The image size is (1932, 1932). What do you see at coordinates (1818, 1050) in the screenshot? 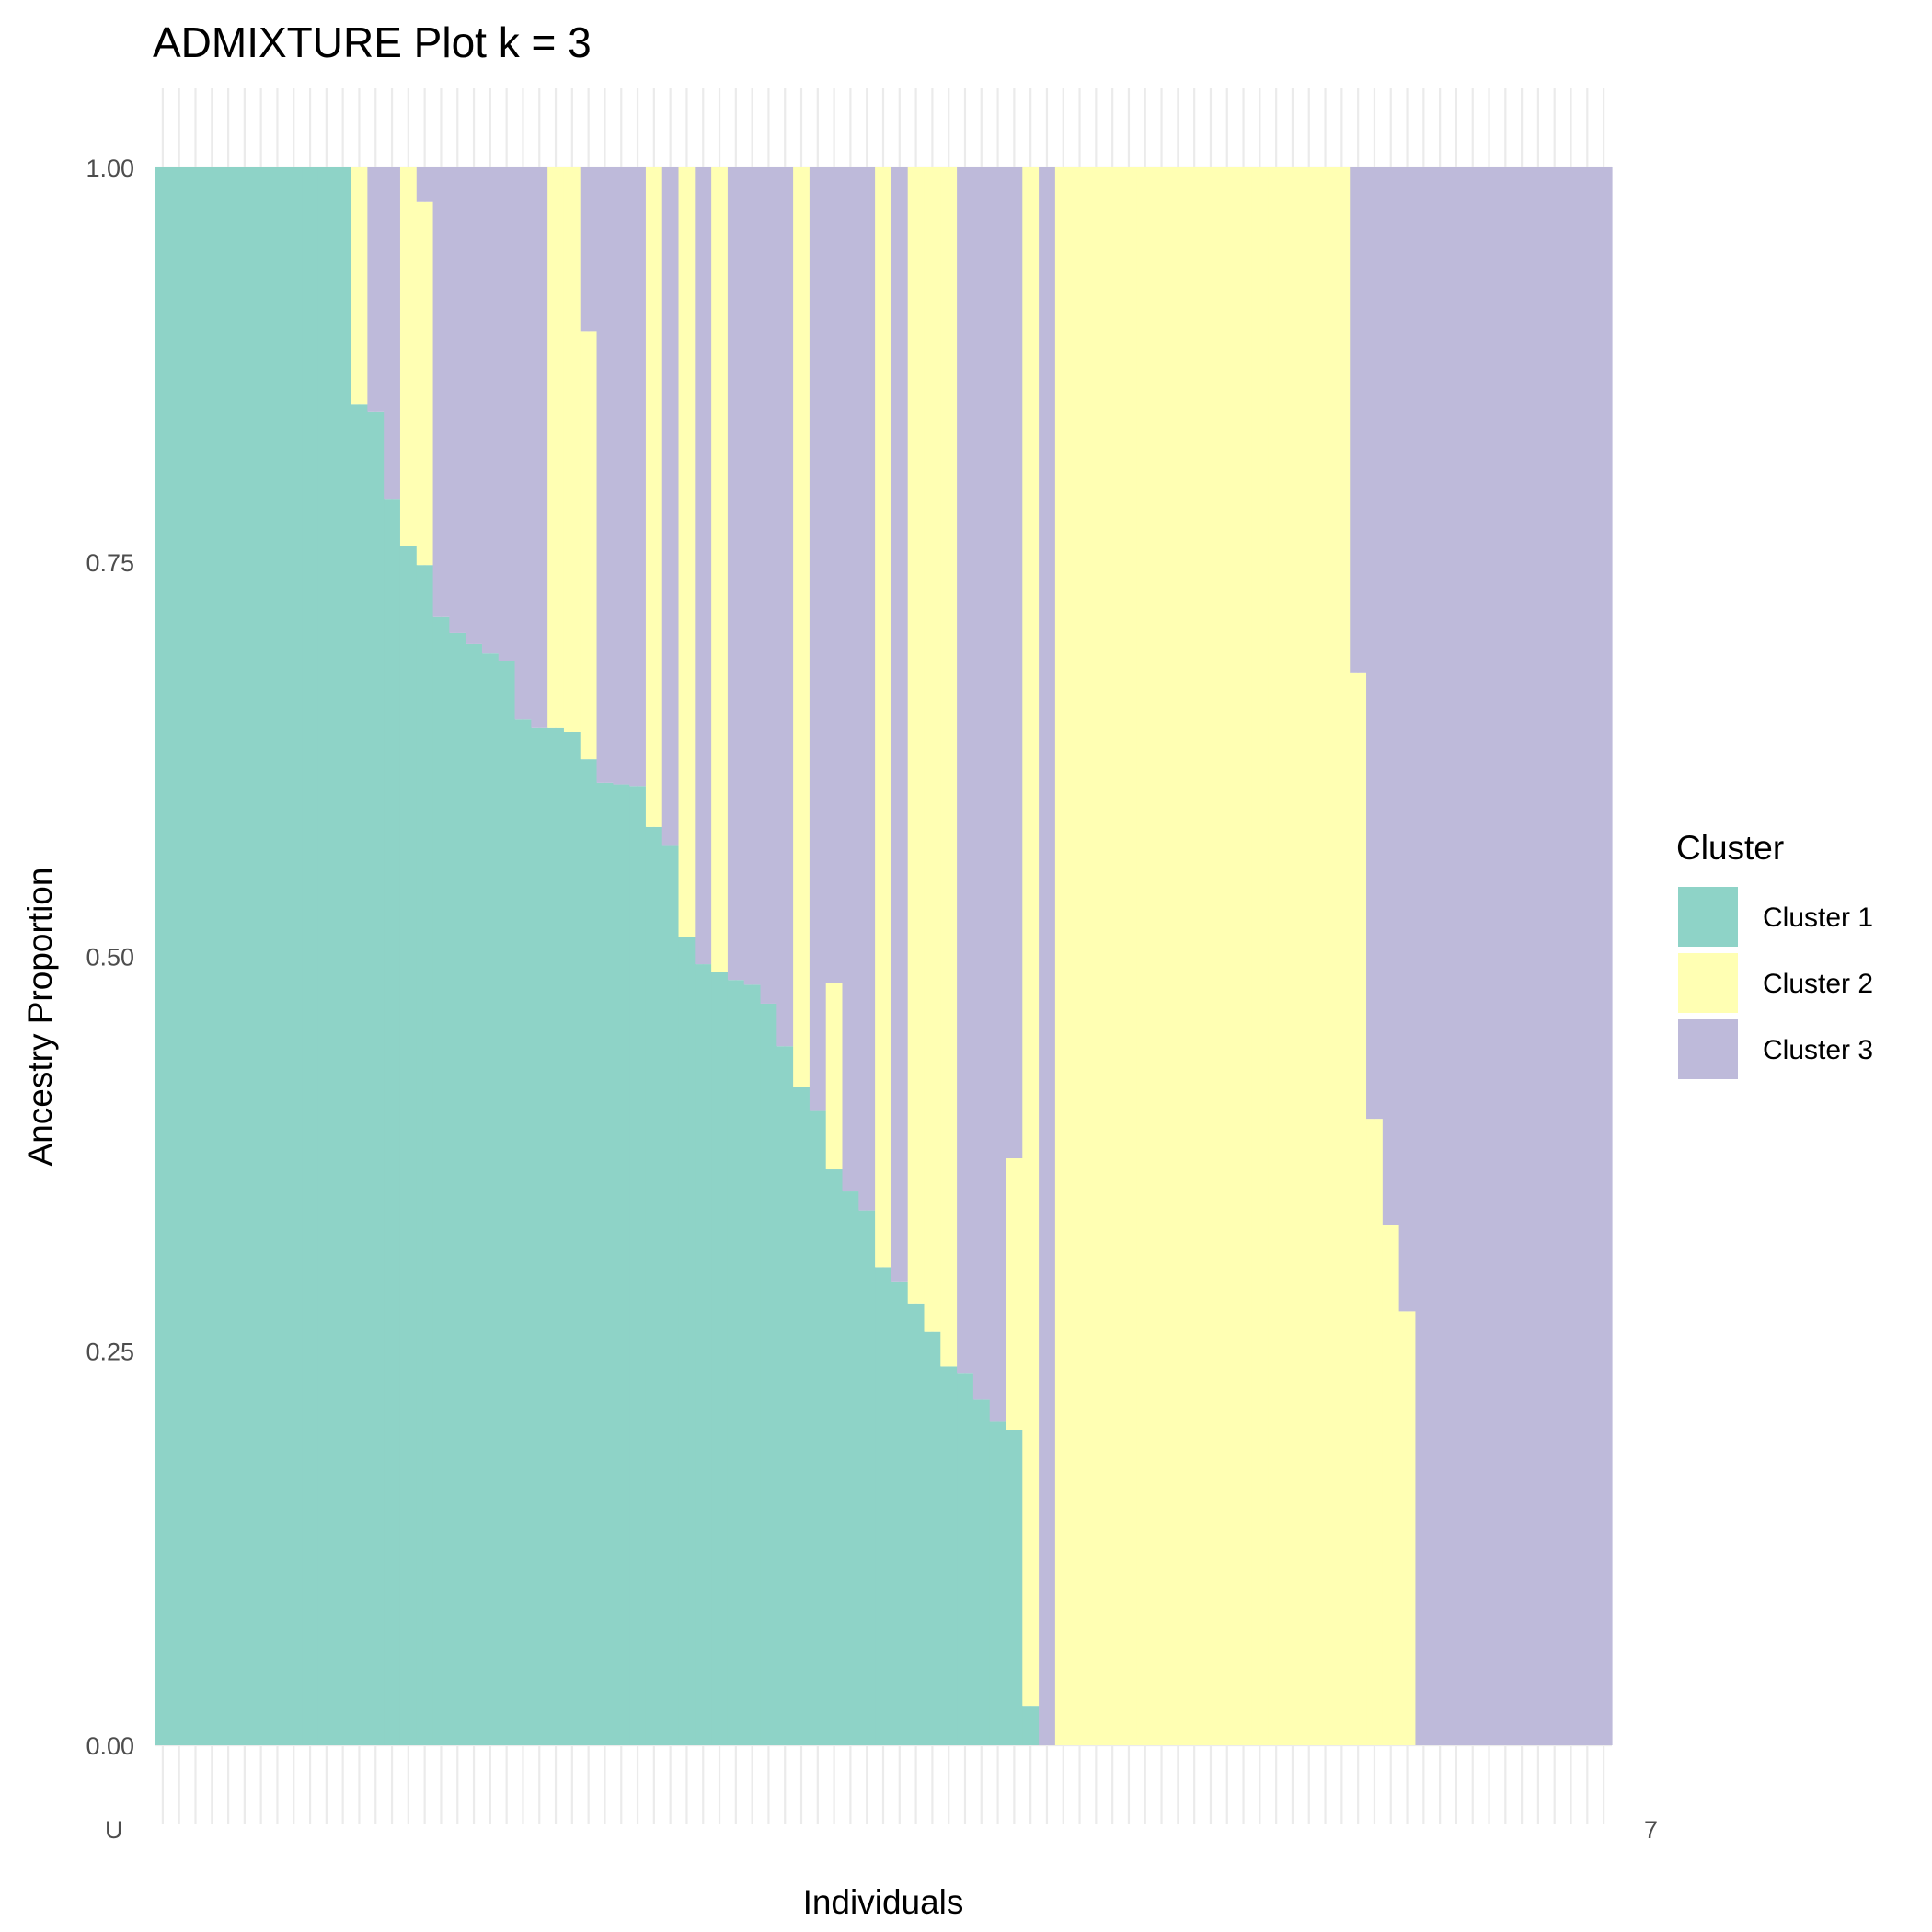
I see `legend-label-cluster-3: Cluster 3` at bounding box center [1818, 1050].